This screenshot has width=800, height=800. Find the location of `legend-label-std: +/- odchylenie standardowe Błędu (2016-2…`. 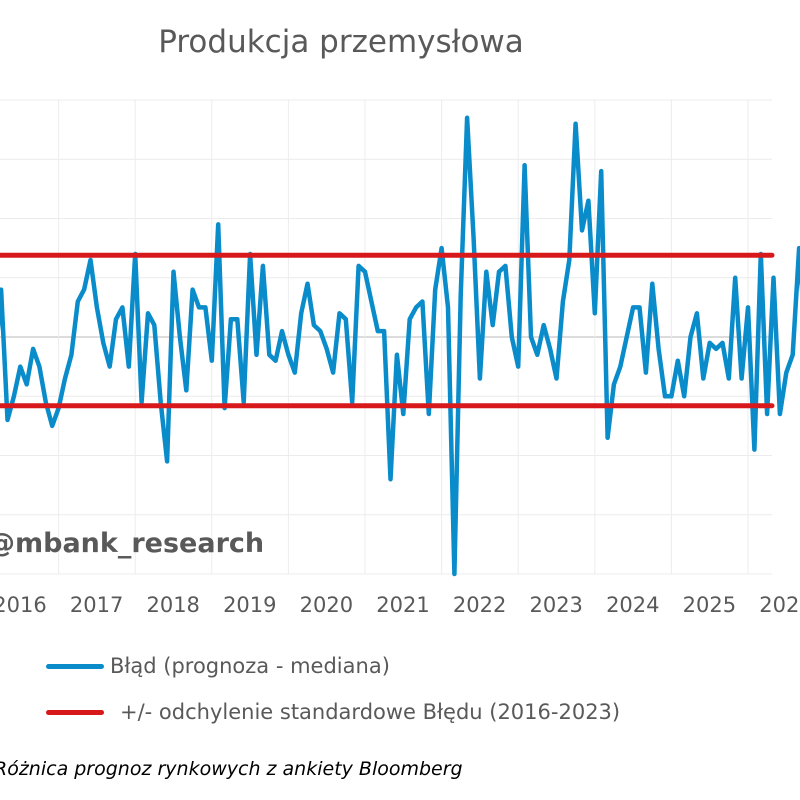

legend-label-std: +/- odchylenie standardowe Błędu (2016-2… is located at coordinates (370, 712).